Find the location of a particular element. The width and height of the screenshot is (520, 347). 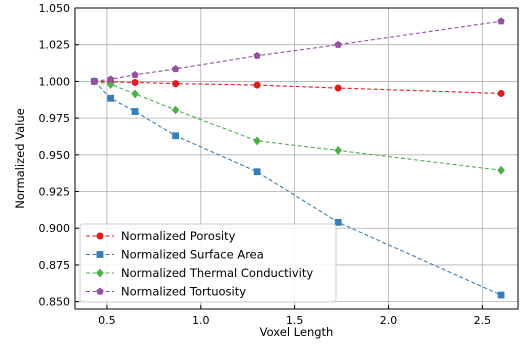

x-tick-label: 2.0 is located at coordinates (389, 320).